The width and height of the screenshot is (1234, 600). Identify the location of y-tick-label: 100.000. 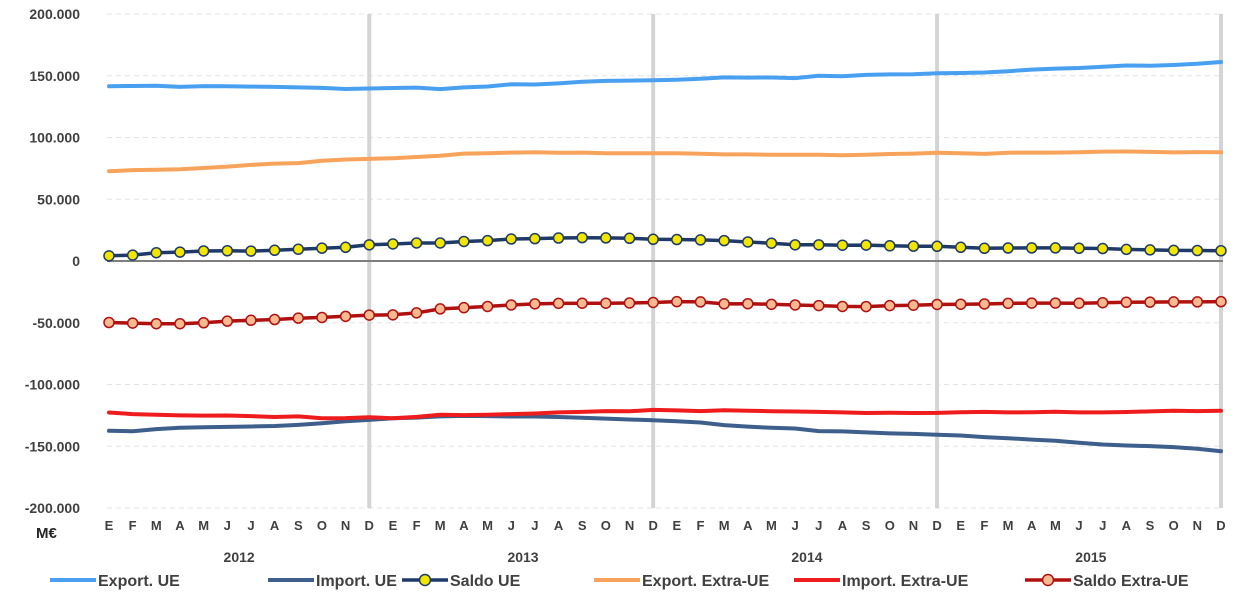
(54, 138).